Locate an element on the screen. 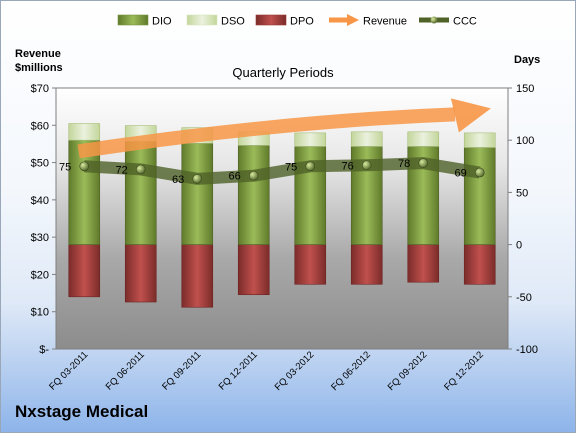 This screenshot has width=576, height=433. right-axis-tick-label: -50 is located at coordinates (524, 298).